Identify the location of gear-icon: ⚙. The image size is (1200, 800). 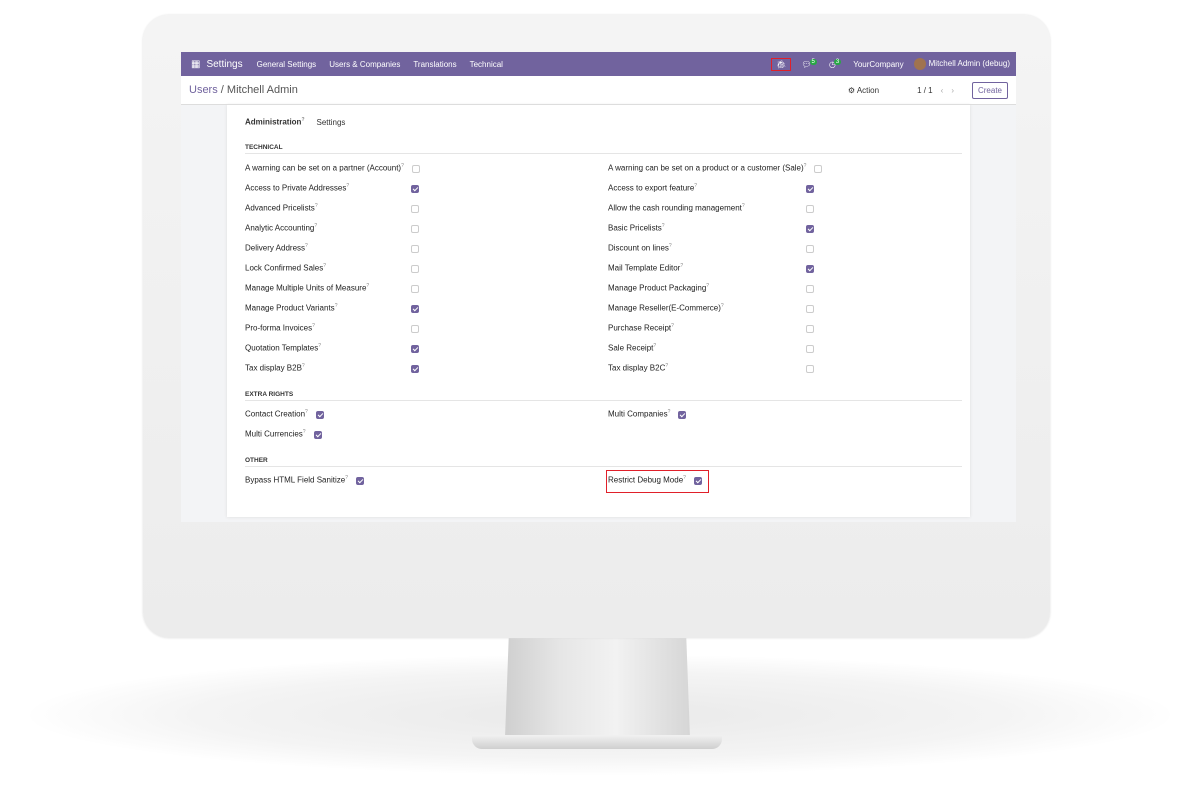
(851, 90).